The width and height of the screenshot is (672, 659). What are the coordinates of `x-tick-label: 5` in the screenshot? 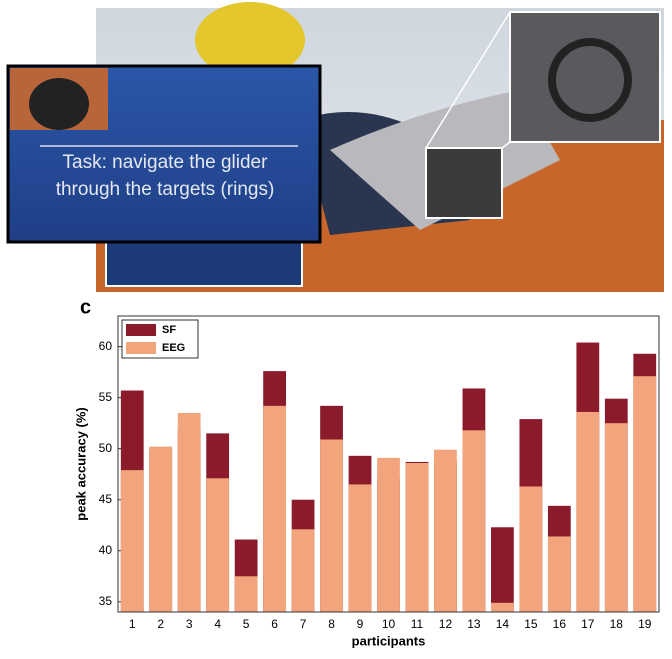 It's located at (246, 624).